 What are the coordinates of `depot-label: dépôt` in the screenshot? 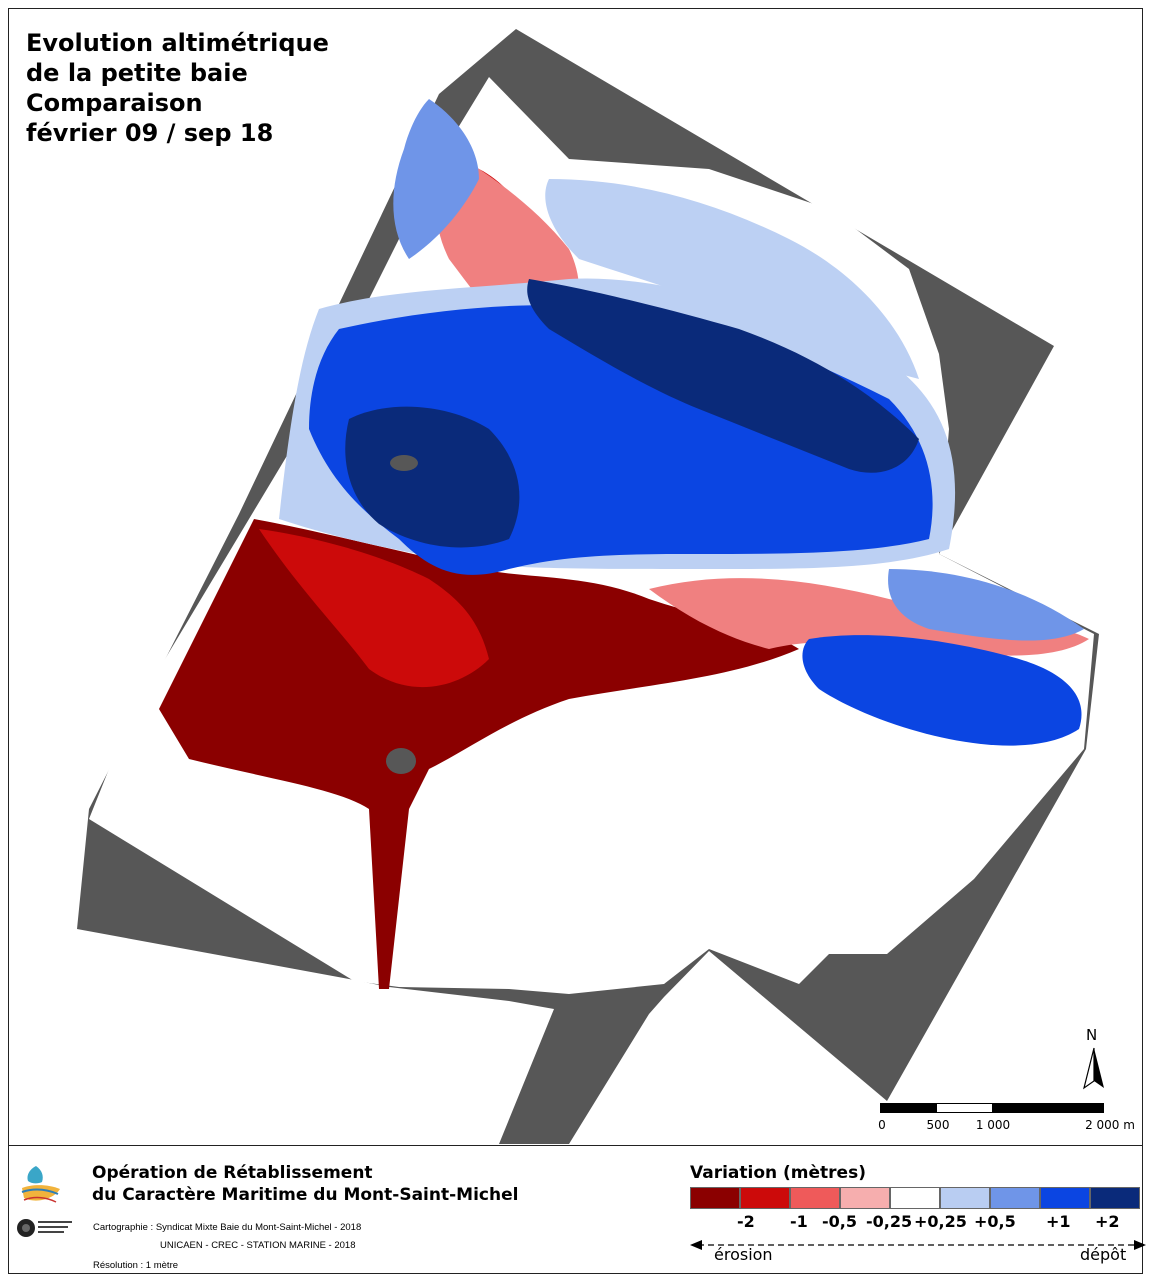 It's located at (1103, 1254).